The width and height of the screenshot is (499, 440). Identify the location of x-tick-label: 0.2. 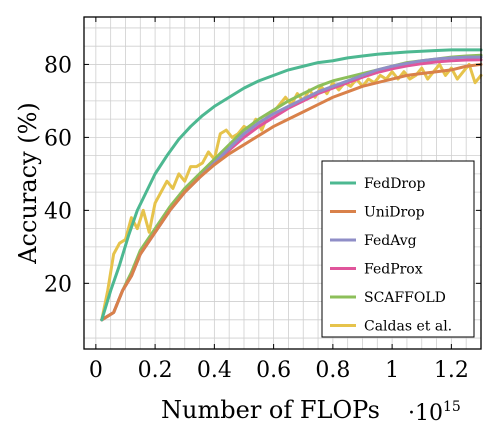
(155, 370).